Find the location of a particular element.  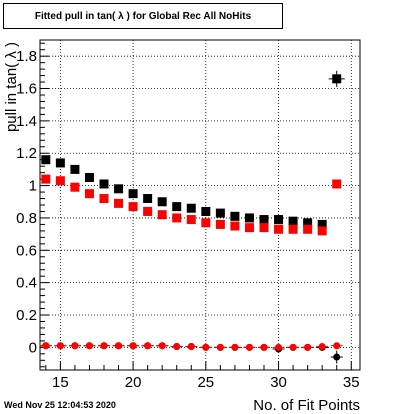

y-tick-label: 1.6 is located at coordinates (26, 89).